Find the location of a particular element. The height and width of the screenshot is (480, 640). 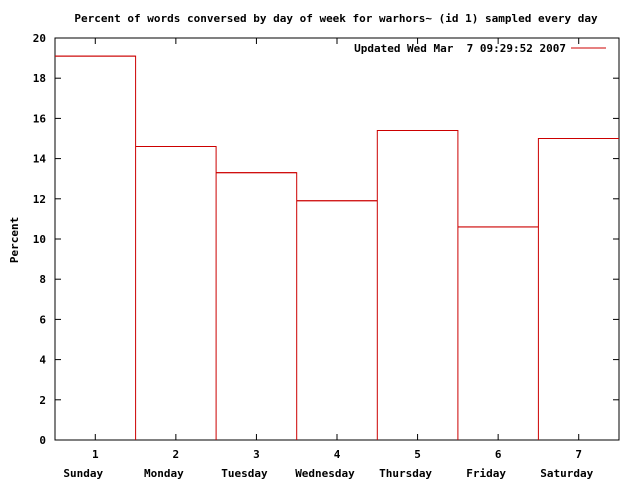

x-tick-label: 2 is located at coordinates (176, 454).